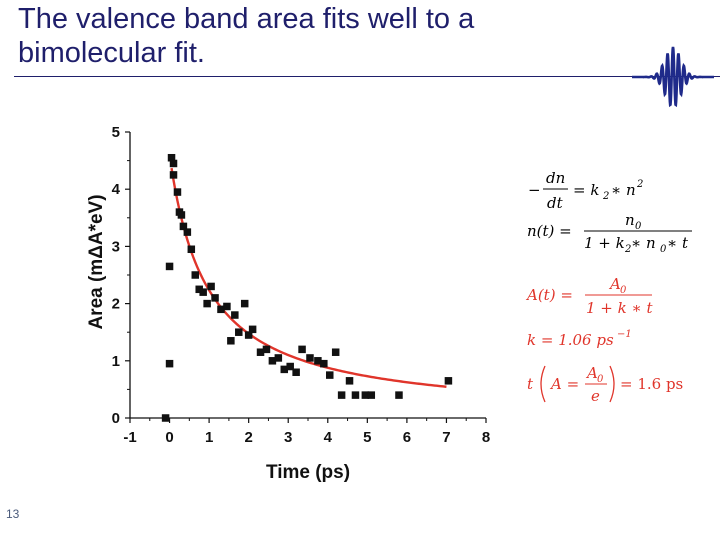  Describe the element at coordinates (288, 437) in the screenshot. I see `x-tick-label: 3` at that location.